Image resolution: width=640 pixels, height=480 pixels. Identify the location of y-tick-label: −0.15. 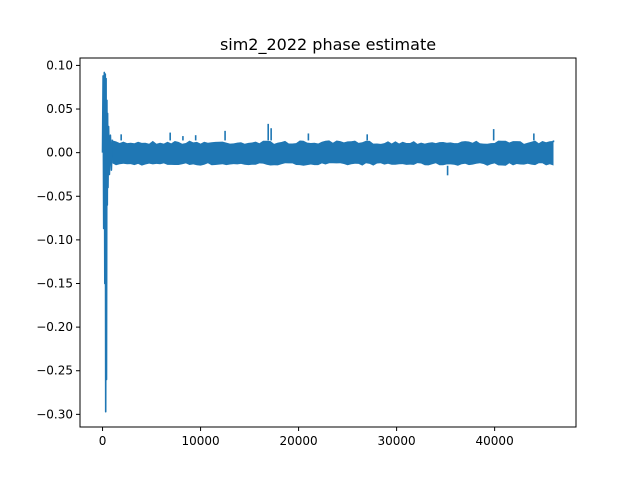
(54, 284).